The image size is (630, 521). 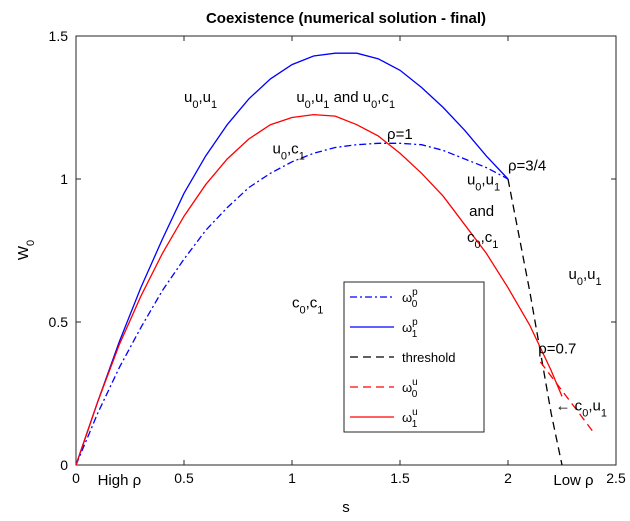 What do you see at coordinates (557, 348) in the screenshot?
I see `annotation-a11: ρ=0.7` at bounding box center [557, 348].